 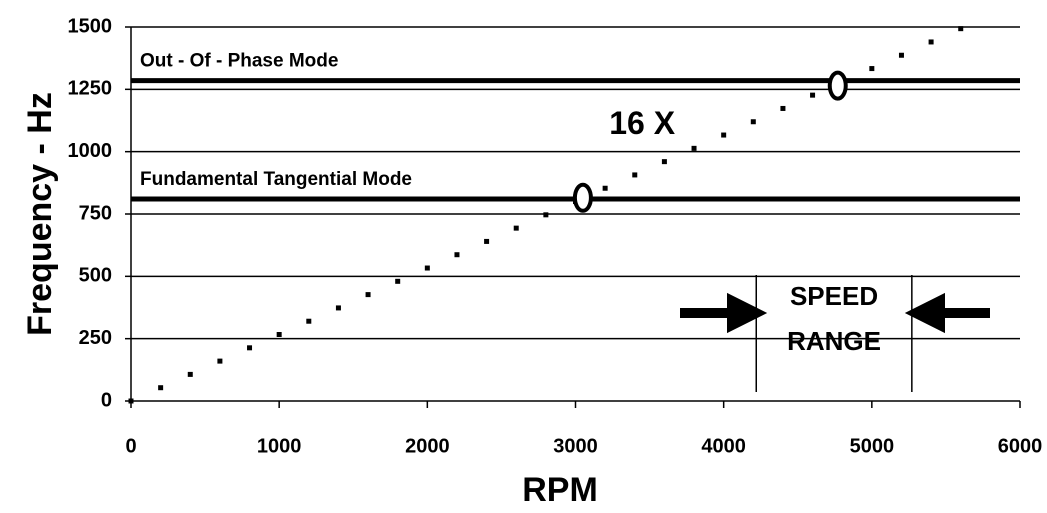 What do you see at coordinates (560, 490) in the screenshot?
I see `x-axis-label: RPM` at bounding box center [560, 490].